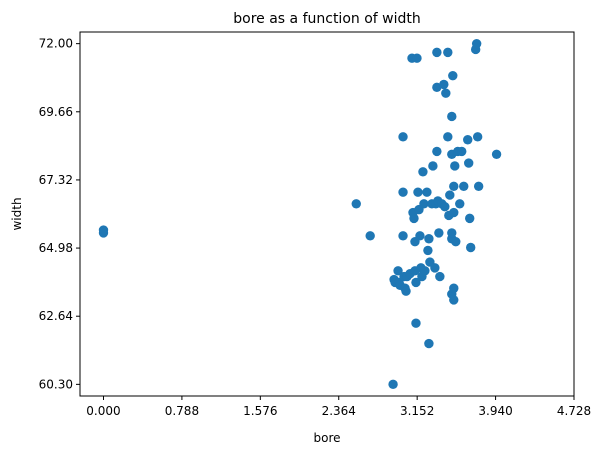  What do you see at coordinates (574, 411) in the screenshot?
I see `x-tick-label: 4.728` at bounding box center [574, 411].